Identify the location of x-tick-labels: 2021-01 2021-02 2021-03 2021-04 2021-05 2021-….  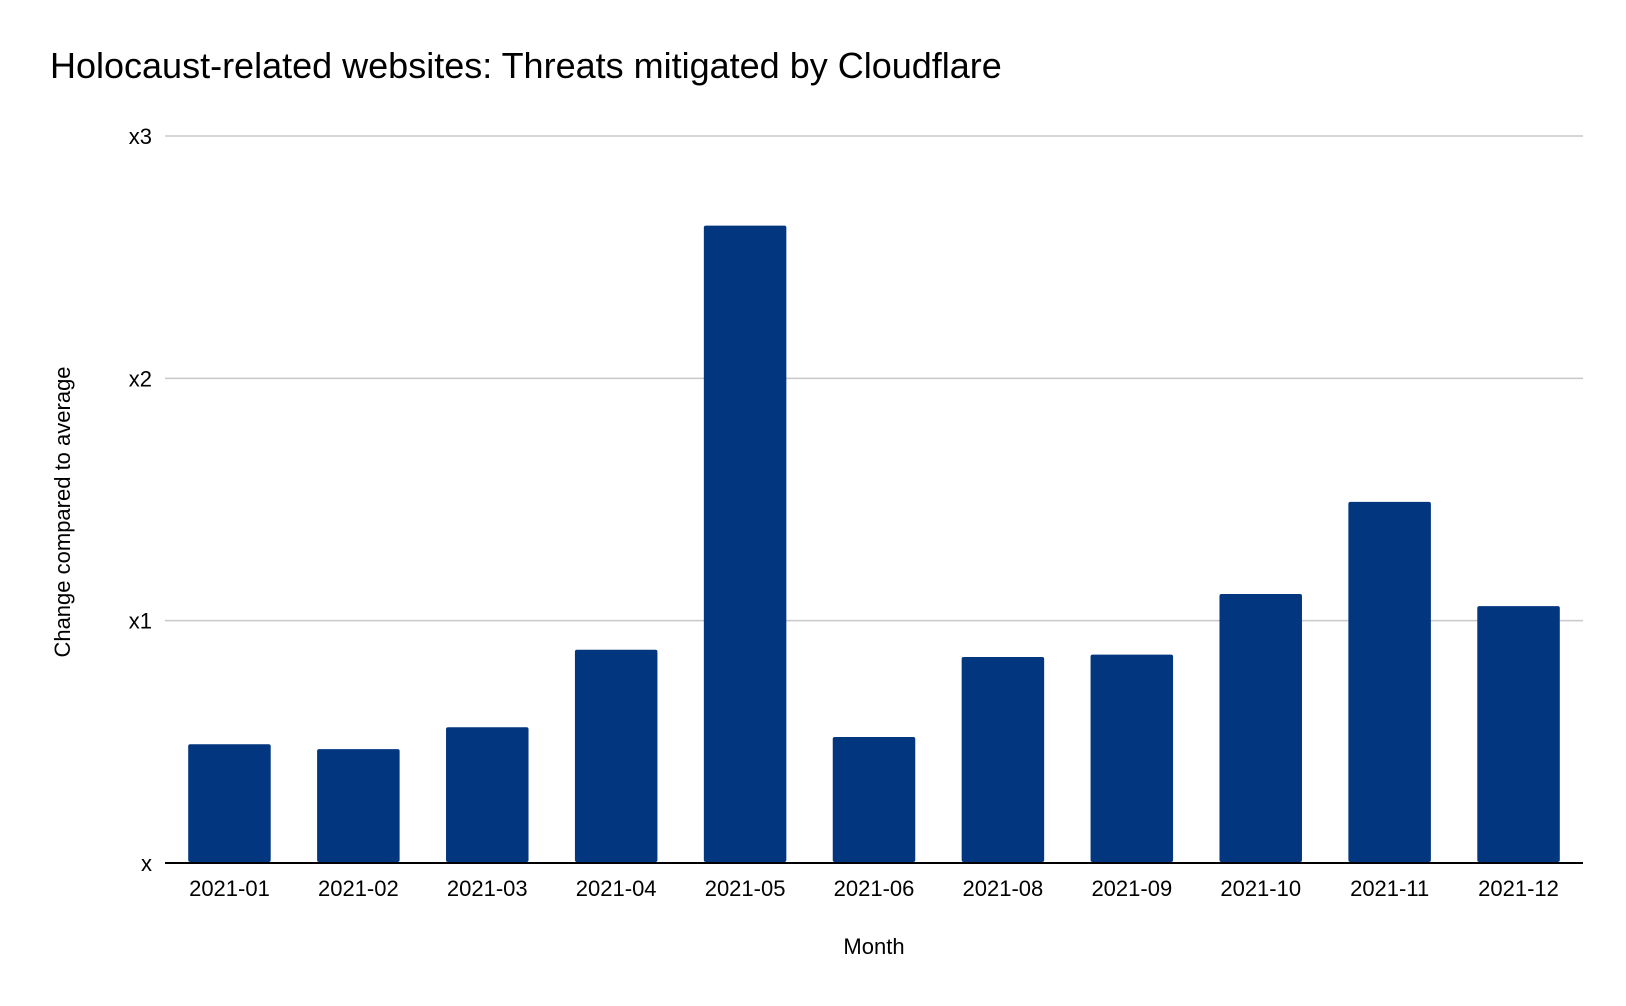
(874, 888).